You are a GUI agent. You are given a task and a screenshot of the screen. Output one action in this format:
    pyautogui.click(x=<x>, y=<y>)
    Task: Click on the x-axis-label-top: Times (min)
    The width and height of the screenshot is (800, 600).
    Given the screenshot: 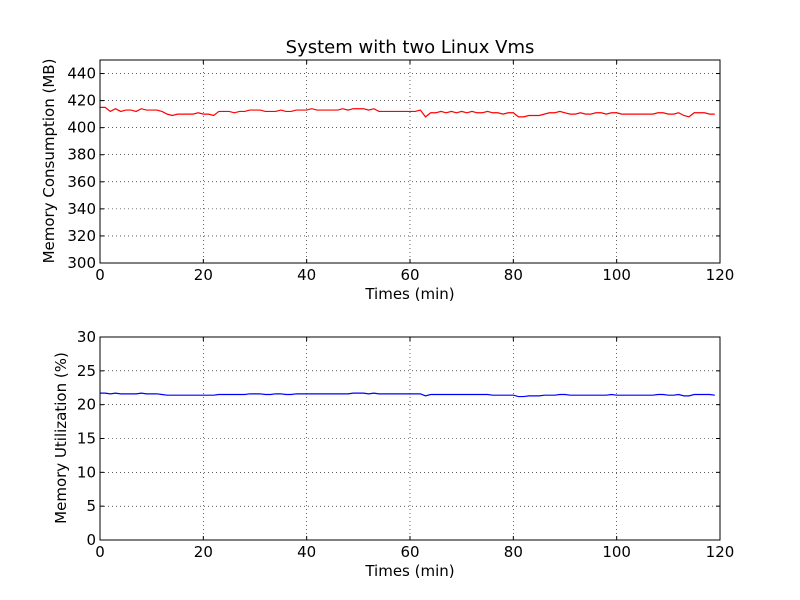 What is the action you would take?
    pyautogui.click(x=409, y=294)
    